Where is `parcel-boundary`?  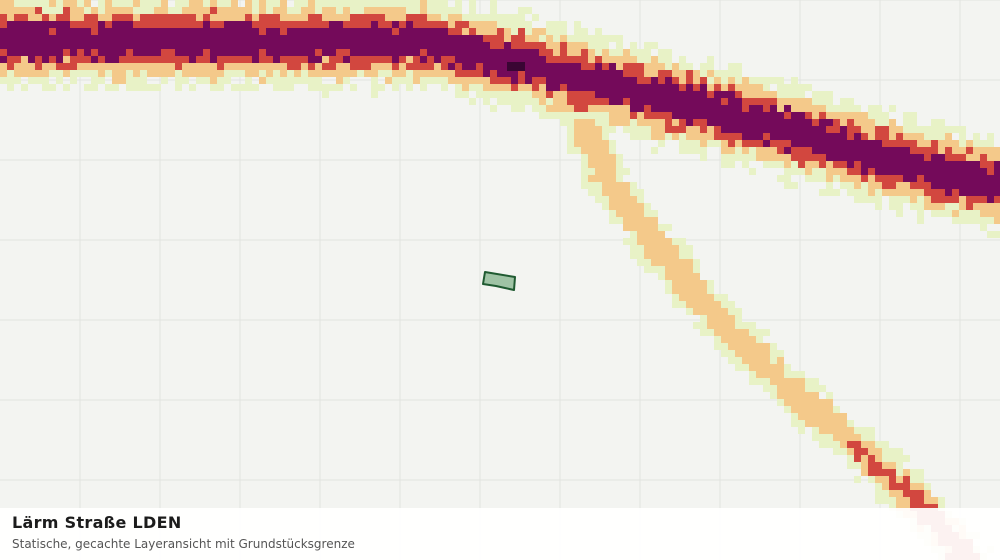 parcel-boundary is located at coordinates (499, 281).